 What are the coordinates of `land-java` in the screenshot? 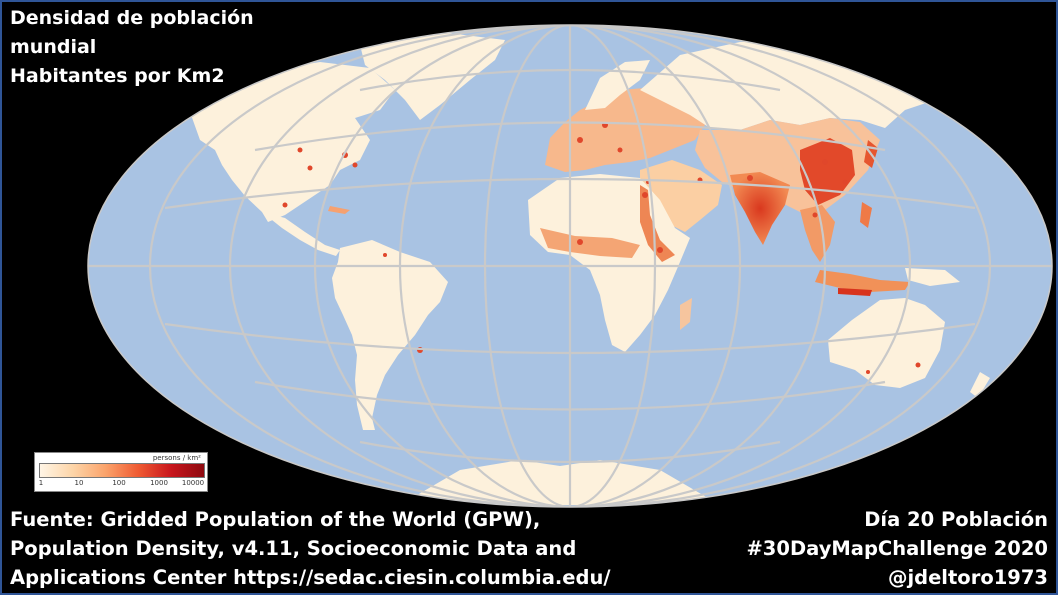 It's located at (855, 292).